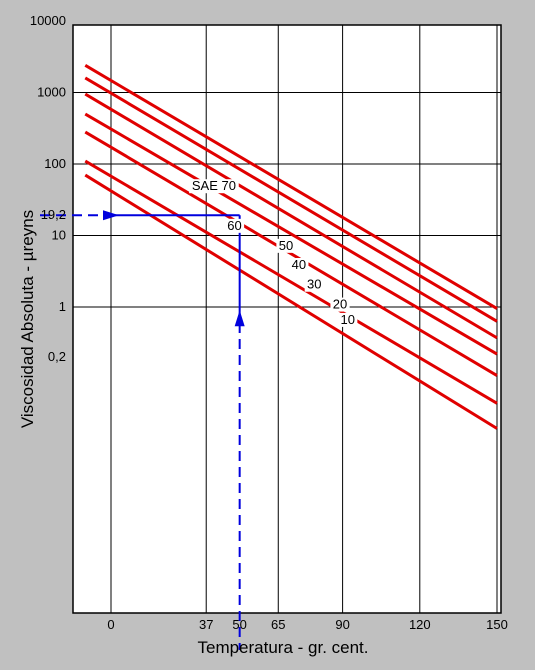 The height and width of the screenshot is (670, 535). What do you see at coordinates (282, 647) in the screenshot?
I see `x-axis-title: Temperatura - gr. cent.` at bounding box center [282, 647].